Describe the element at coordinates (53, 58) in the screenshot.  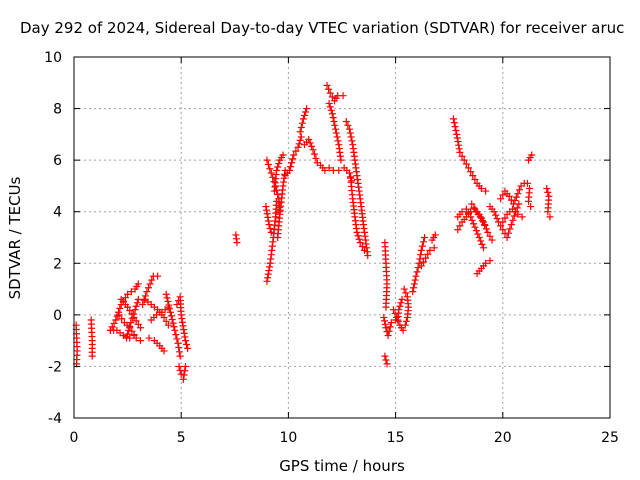
I see `y-tick-label: 10` at that location.